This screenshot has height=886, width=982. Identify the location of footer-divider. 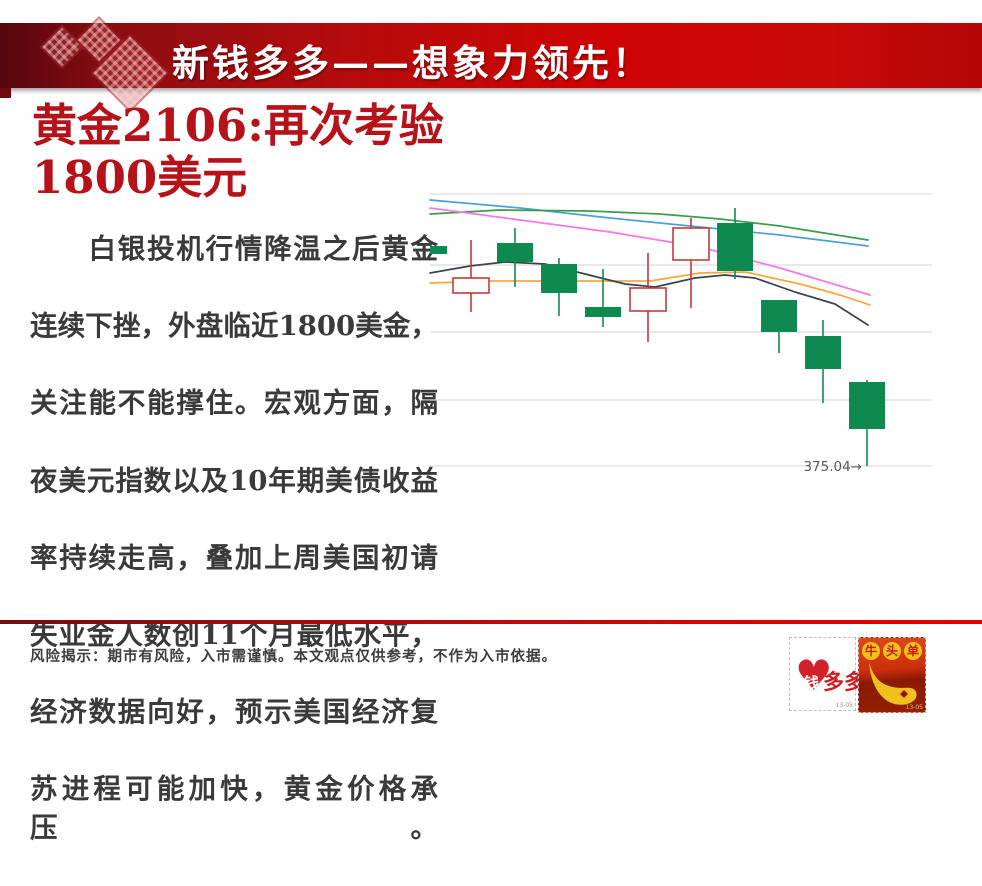
(491, 622).